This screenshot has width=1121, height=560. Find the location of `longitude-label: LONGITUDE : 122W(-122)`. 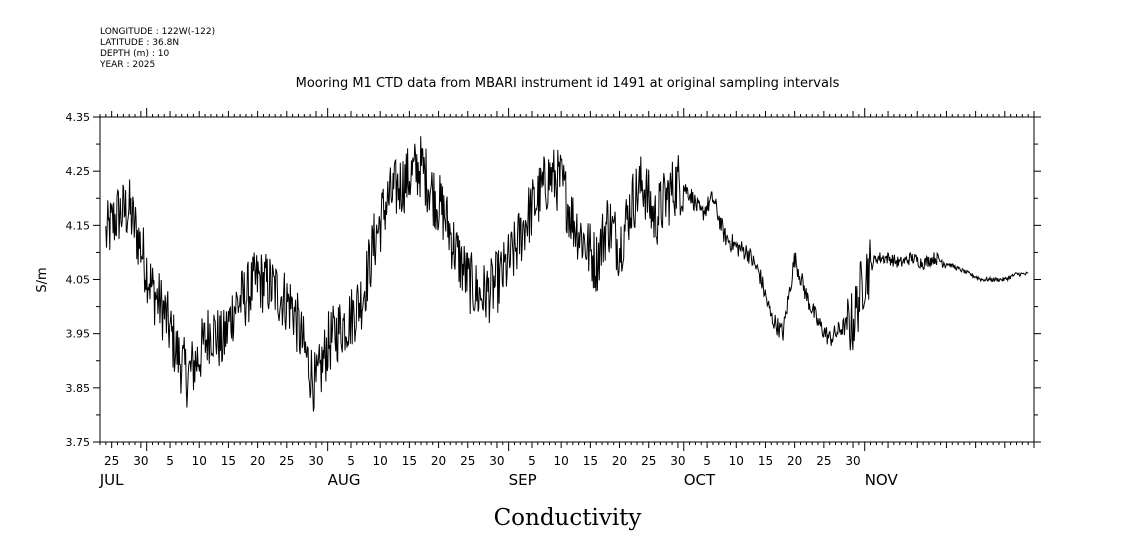

longitude-label: LONGITUDE : 122W(-122) is located at coordinates (158, 32).